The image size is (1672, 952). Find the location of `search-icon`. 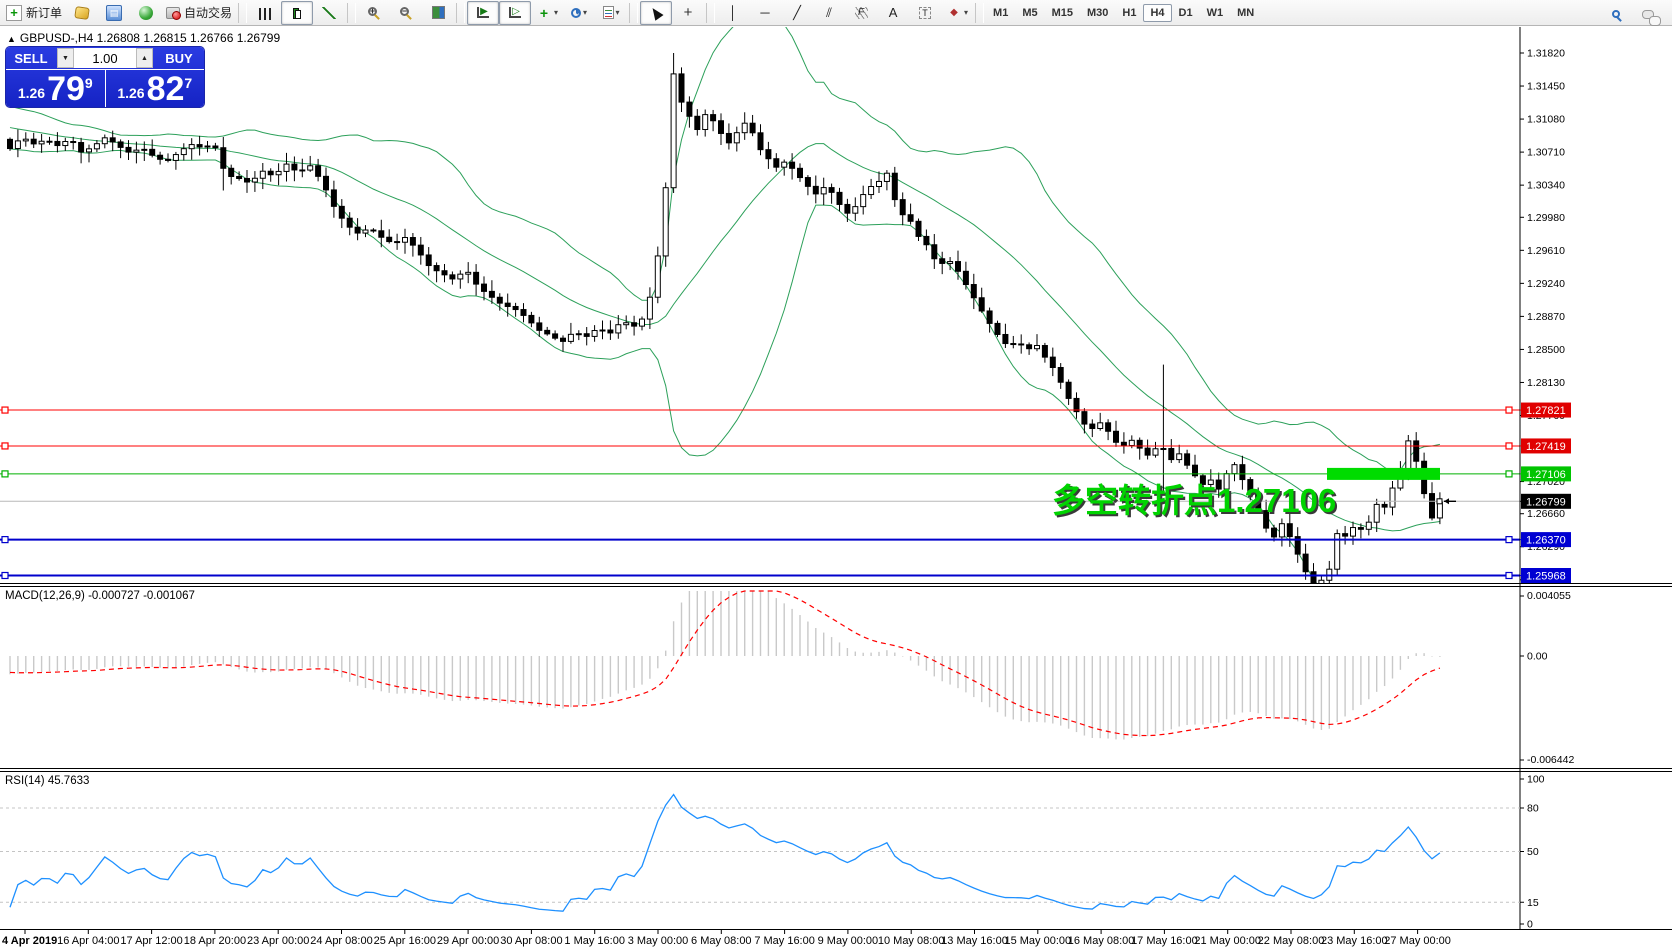

search-icon is located at coordinates (1616, 14).